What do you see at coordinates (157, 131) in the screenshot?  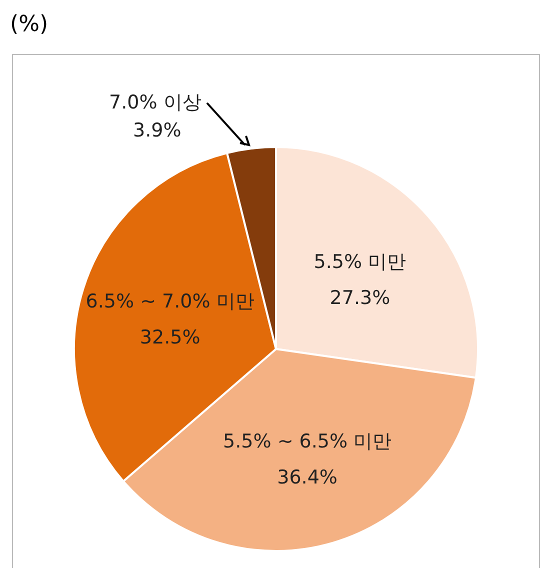 I see `data-label: 3.9%` at bounding box center [157, 131].